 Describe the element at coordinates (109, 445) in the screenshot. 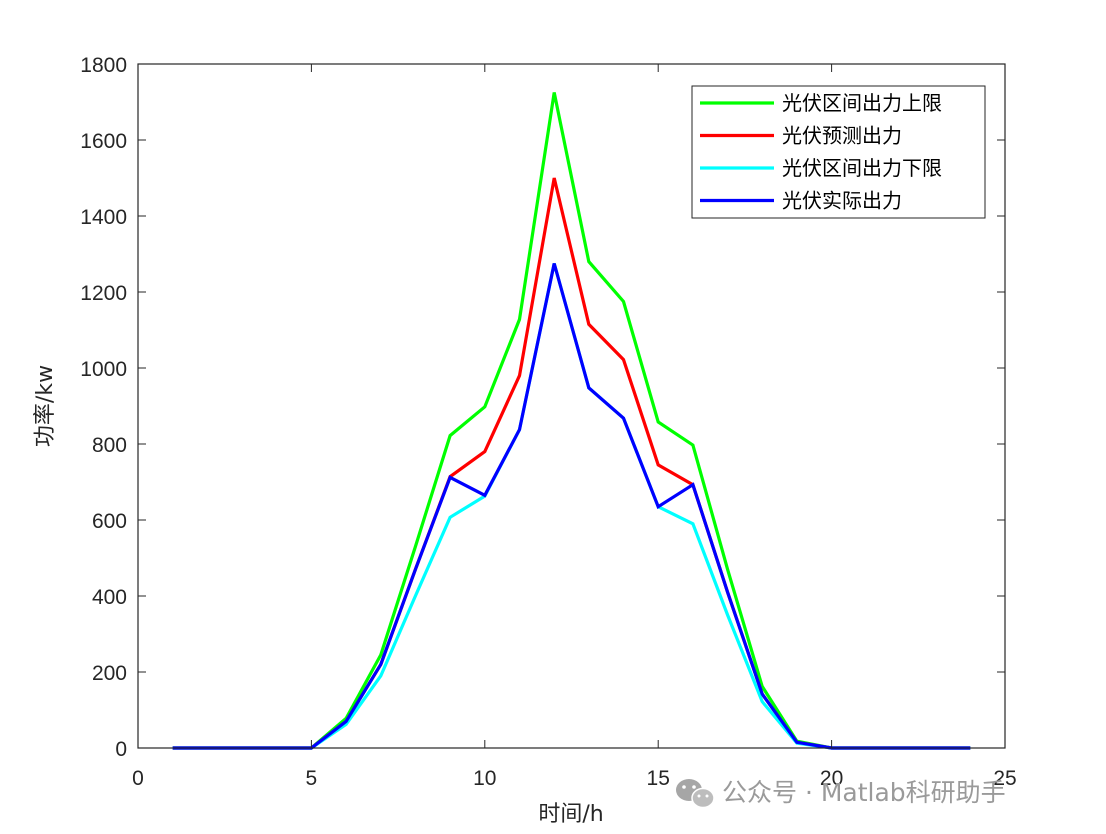

I see `y-tick-label: 800` at that location.